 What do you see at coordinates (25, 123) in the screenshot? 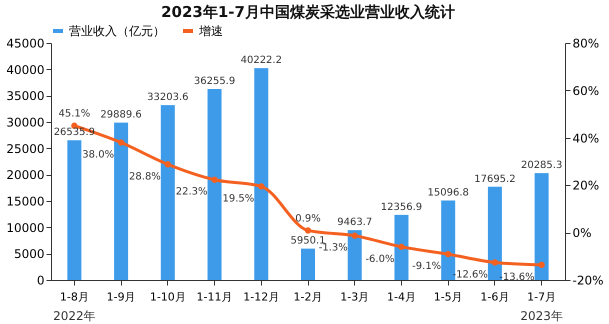
I see `y-tick-label: 30000` at bounding box center [25, 123].